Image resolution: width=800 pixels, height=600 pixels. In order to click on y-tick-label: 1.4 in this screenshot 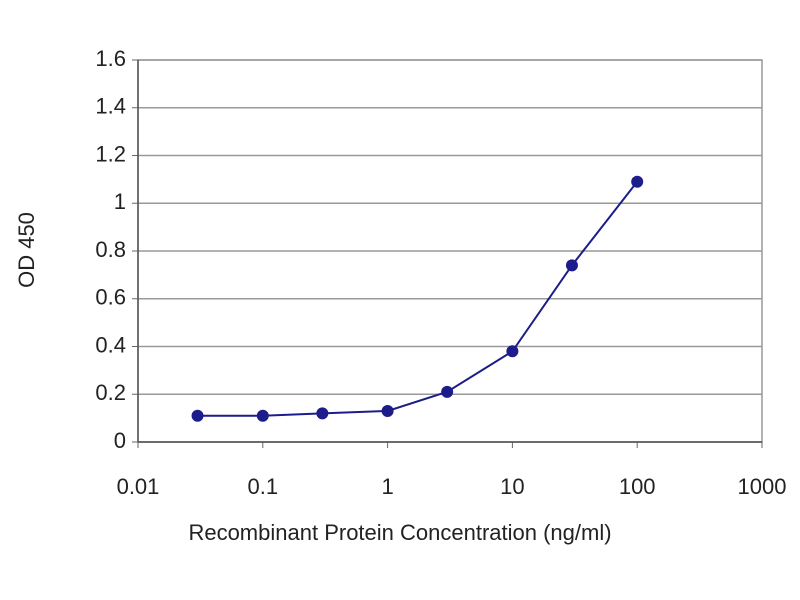, I will do `click(110, 106)`.